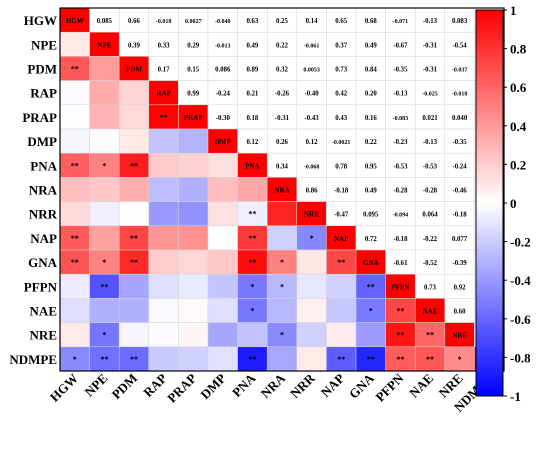 This screenshot has height=451, width=550. I want to click on heatmap-cell-NAP-PRAP, so click(193, 238).